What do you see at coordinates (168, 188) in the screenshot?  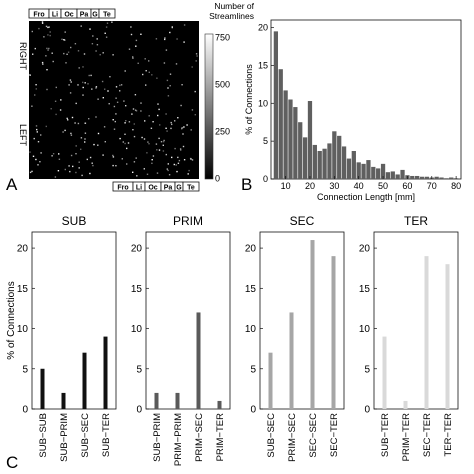 I see `bottom-lobe-label-pa: Pa` at bounding box center [168, 188].